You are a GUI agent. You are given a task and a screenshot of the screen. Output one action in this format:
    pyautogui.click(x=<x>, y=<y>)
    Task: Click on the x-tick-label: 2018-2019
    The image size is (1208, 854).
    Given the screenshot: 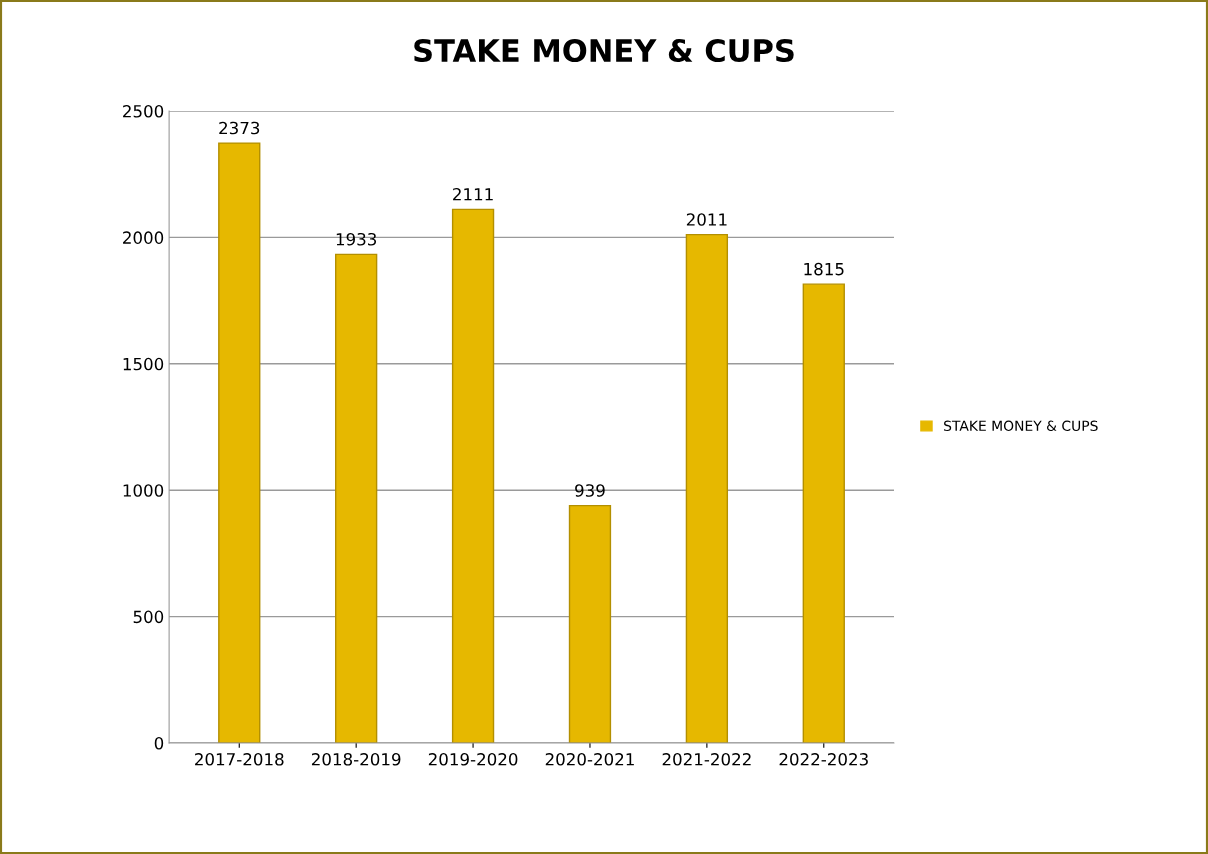 What is the action you would take?
    pyautogui.click(x=356, y=759)
    